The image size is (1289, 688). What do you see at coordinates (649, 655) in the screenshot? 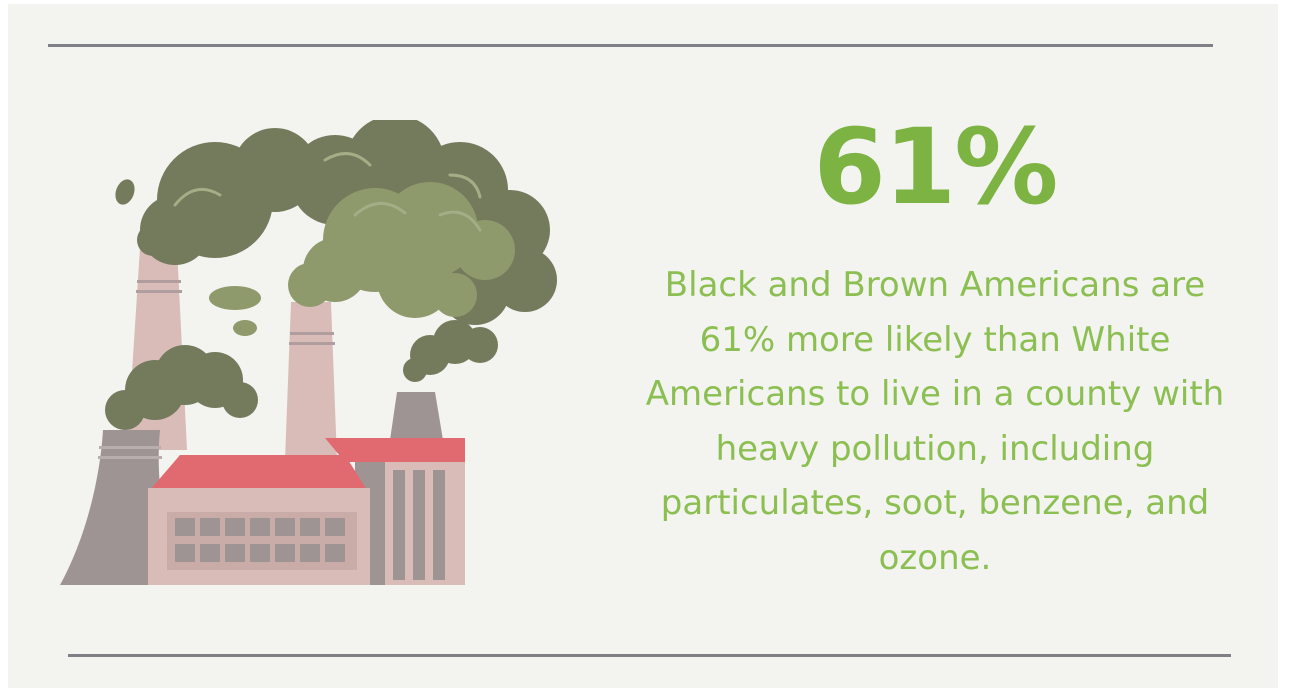
I see `bottom-divider` at bounding box center [649, 655].